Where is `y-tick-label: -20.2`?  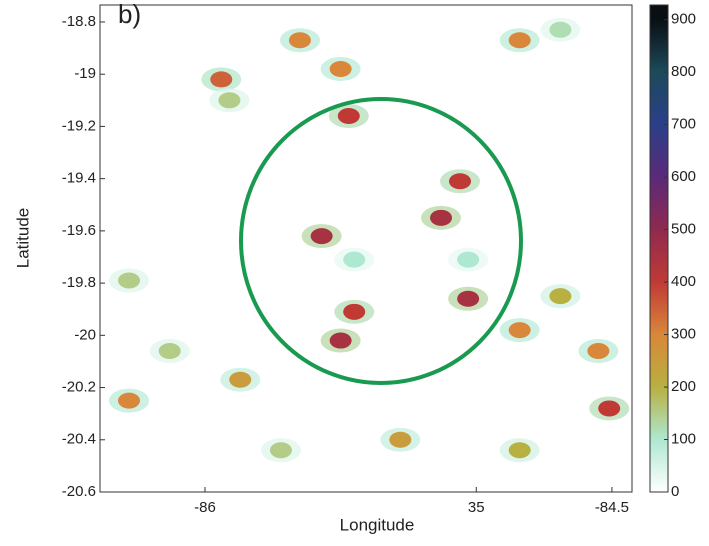 y-tick-label: -20.2 is located at coordinates (79, 387).